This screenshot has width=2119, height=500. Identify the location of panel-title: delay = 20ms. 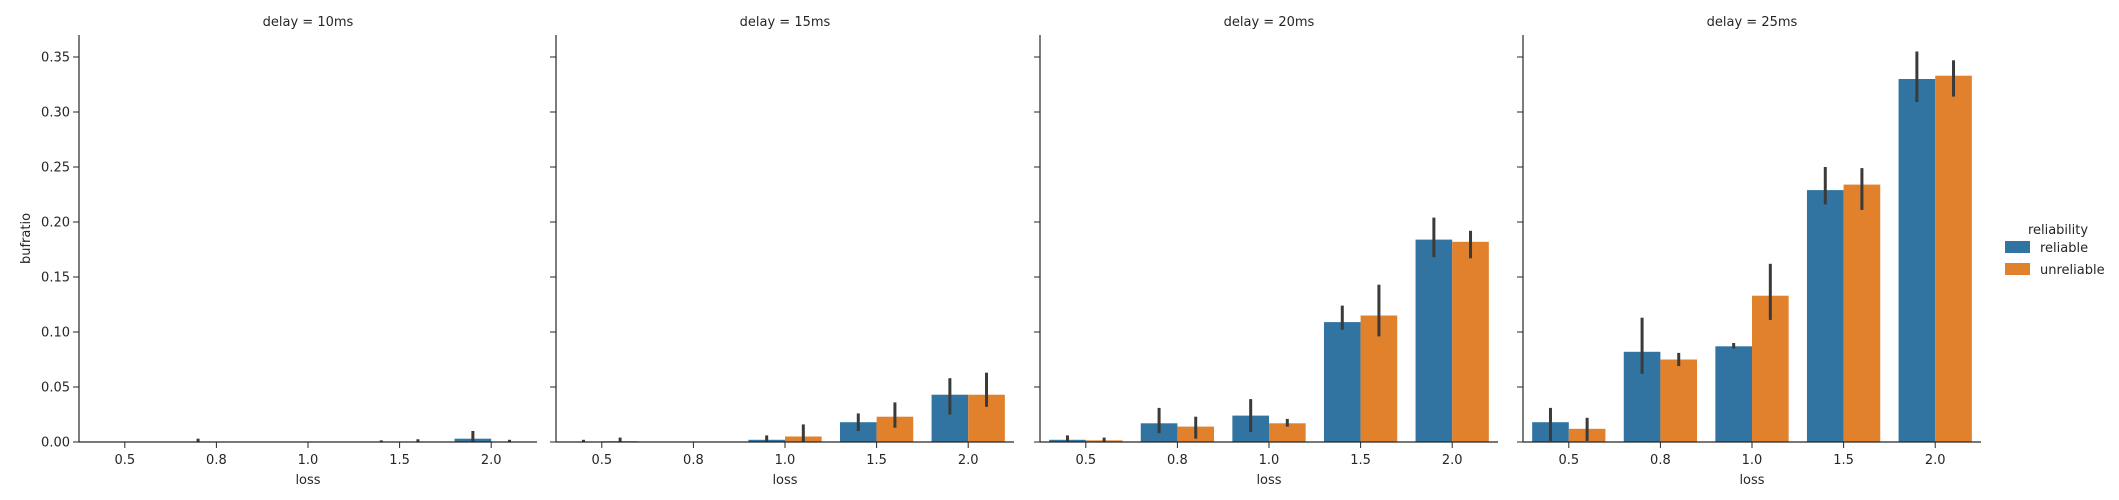
(1269, 22).